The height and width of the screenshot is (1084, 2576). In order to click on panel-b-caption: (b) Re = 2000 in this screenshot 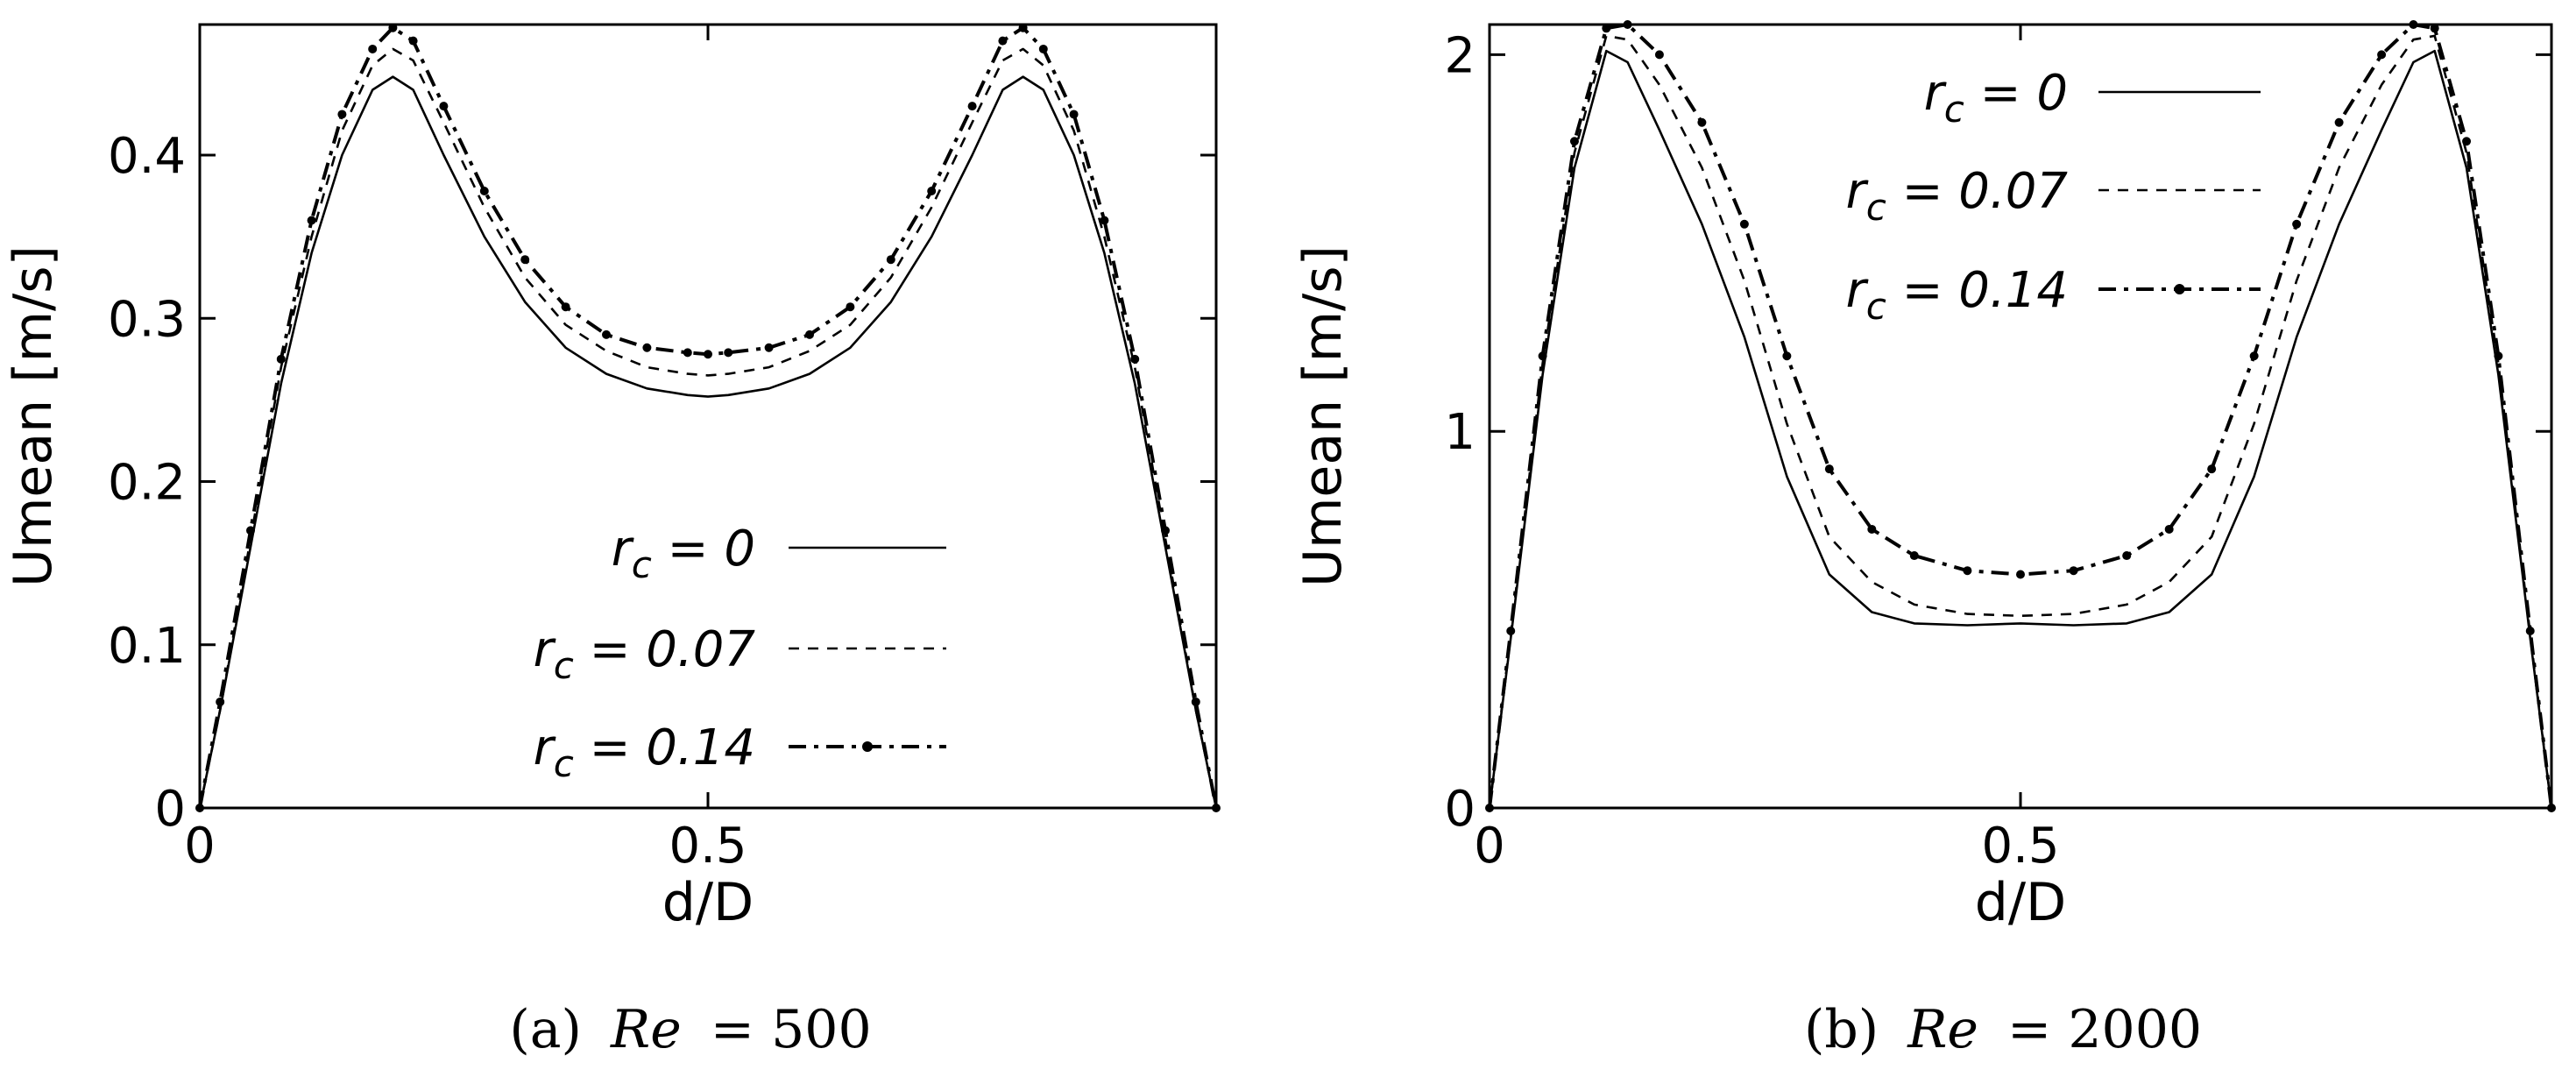, I will do `click(2003, 1029)`.